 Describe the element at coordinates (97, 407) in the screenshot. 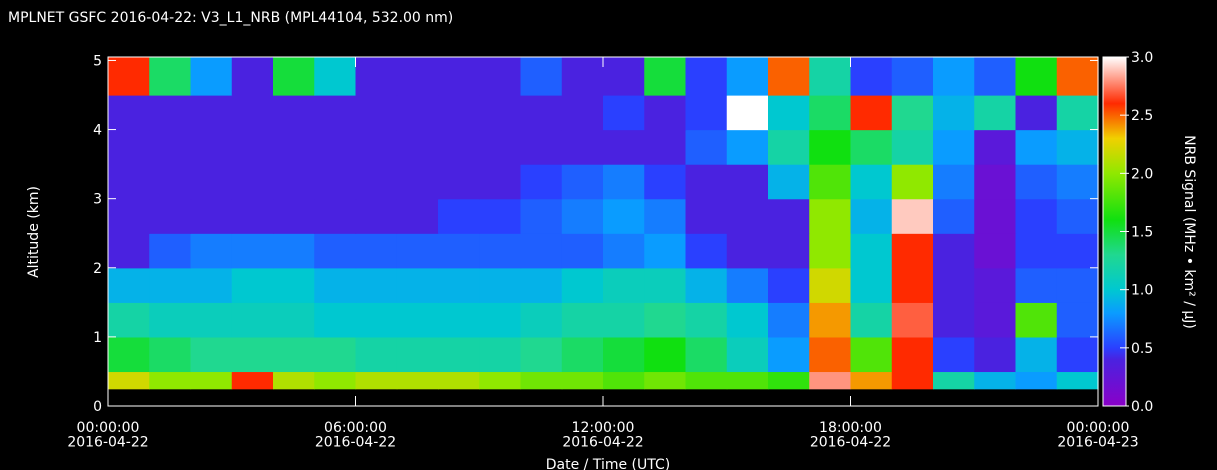

I see `y-tick-label: 0` at that location.